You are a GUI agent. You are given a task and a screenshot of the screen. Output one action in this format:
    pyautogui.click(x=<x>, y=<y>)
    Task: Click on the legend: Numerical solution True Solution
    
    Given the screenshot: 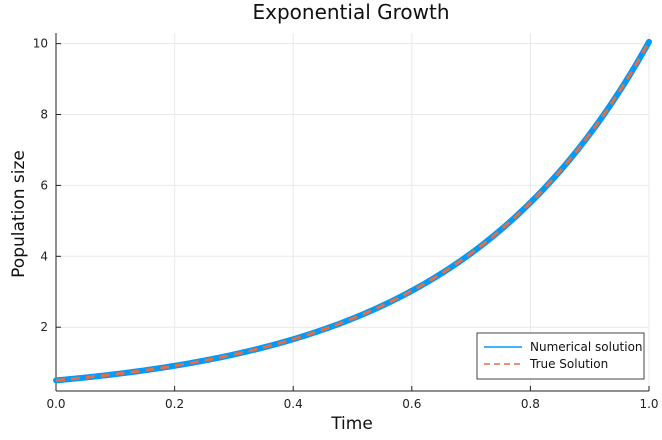 What is the action you would take?
    pyautogui.click(x=560, y=356)
    